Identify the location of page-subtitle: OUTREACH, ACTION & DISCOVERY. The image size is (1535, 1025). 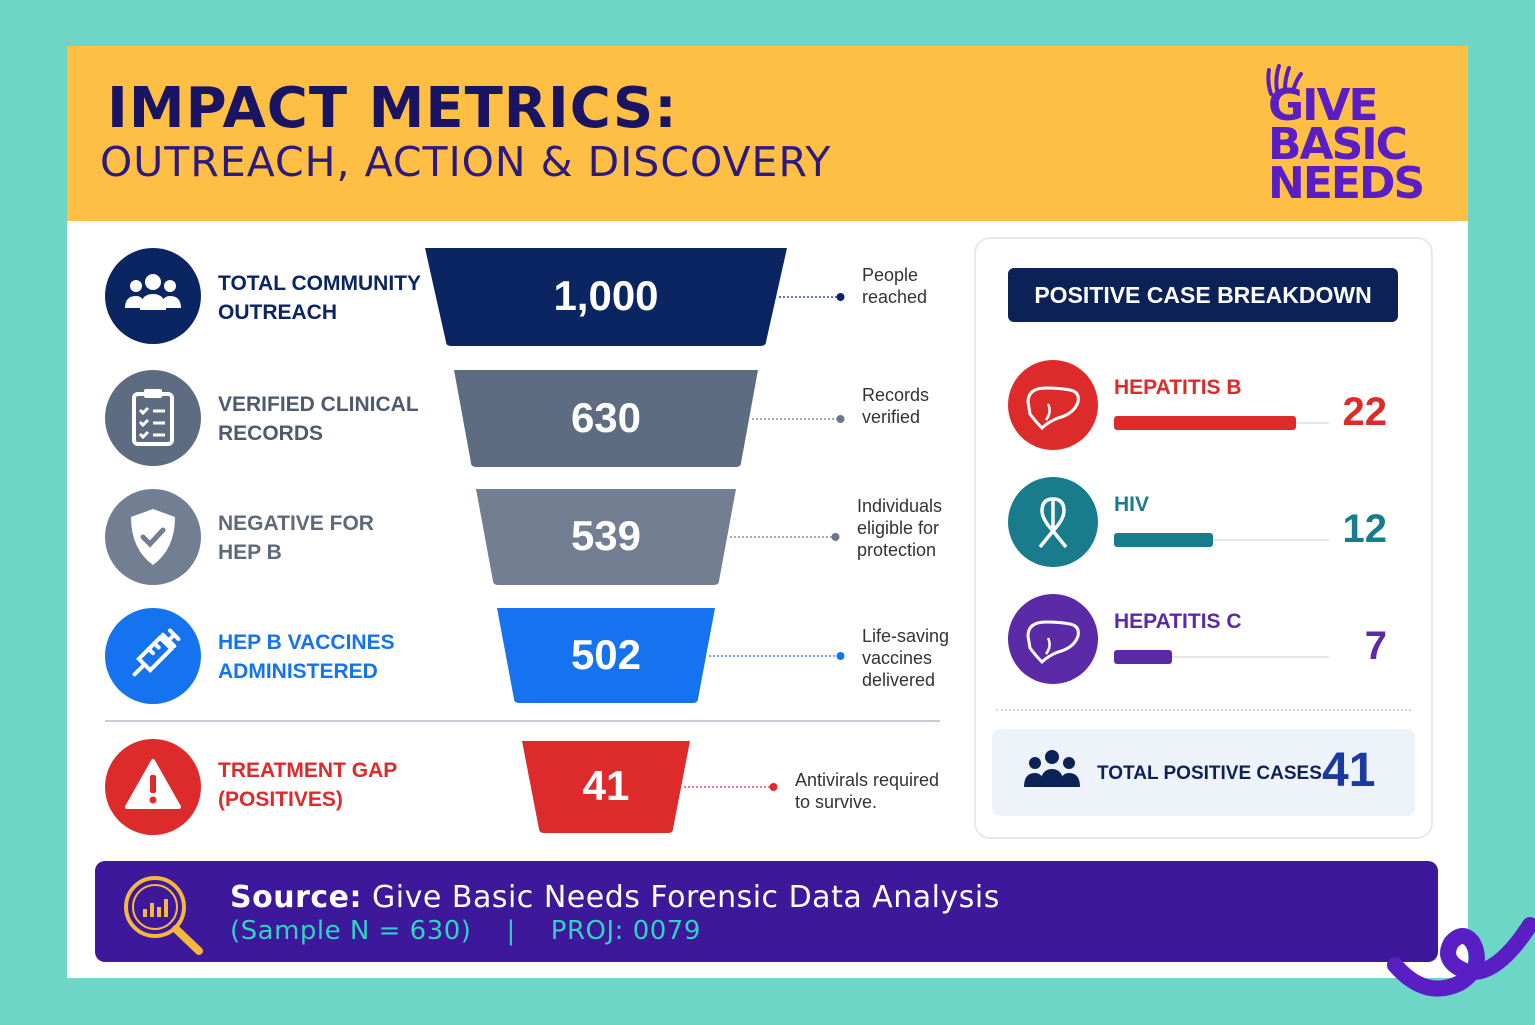
(466, 162).